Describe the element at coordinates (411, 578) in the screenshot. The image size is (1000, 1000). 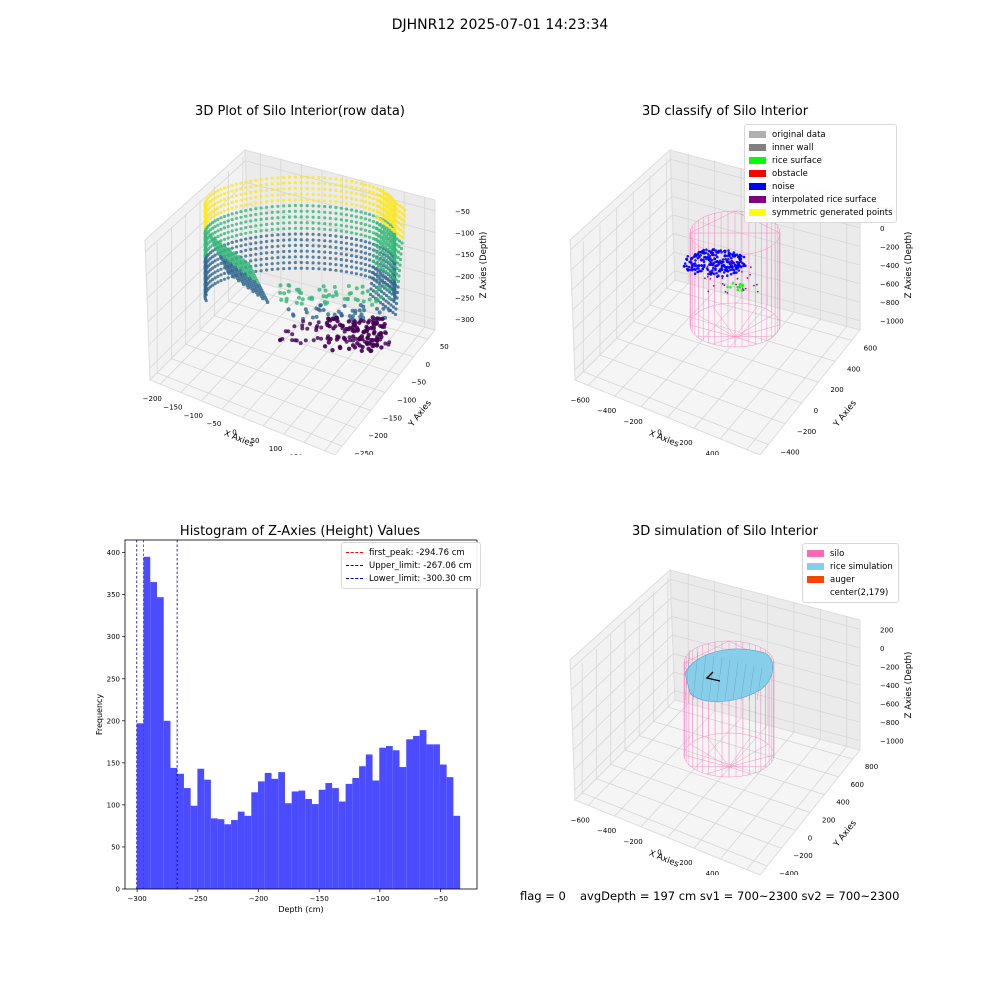
I see `legend-item: Lower_limit: -300.30 cm` at that location.